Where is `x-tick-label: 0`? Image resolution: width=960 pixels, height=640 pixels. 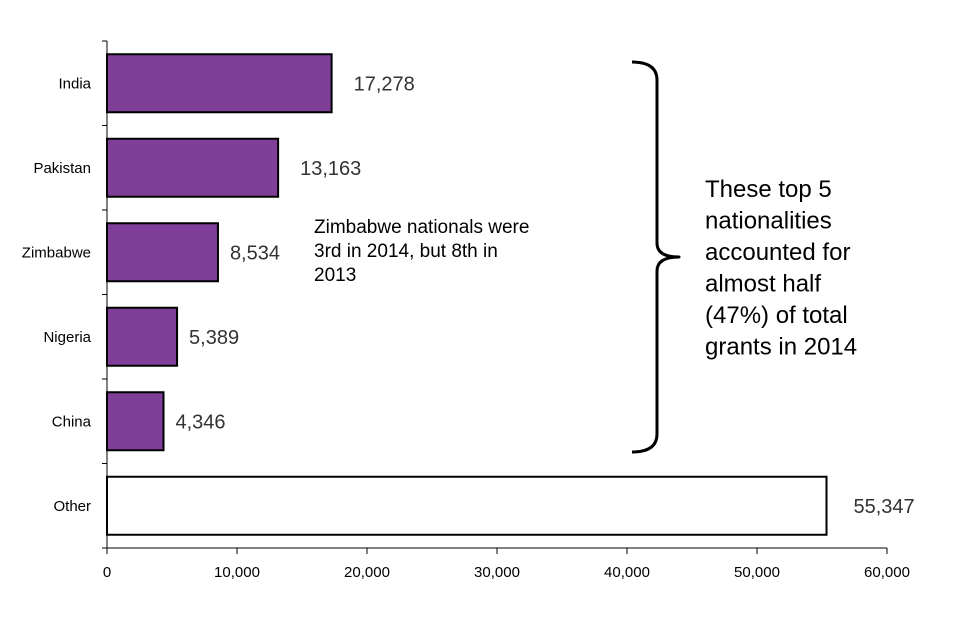 x-tick-label: 0 is located at coordinates (107, 572).